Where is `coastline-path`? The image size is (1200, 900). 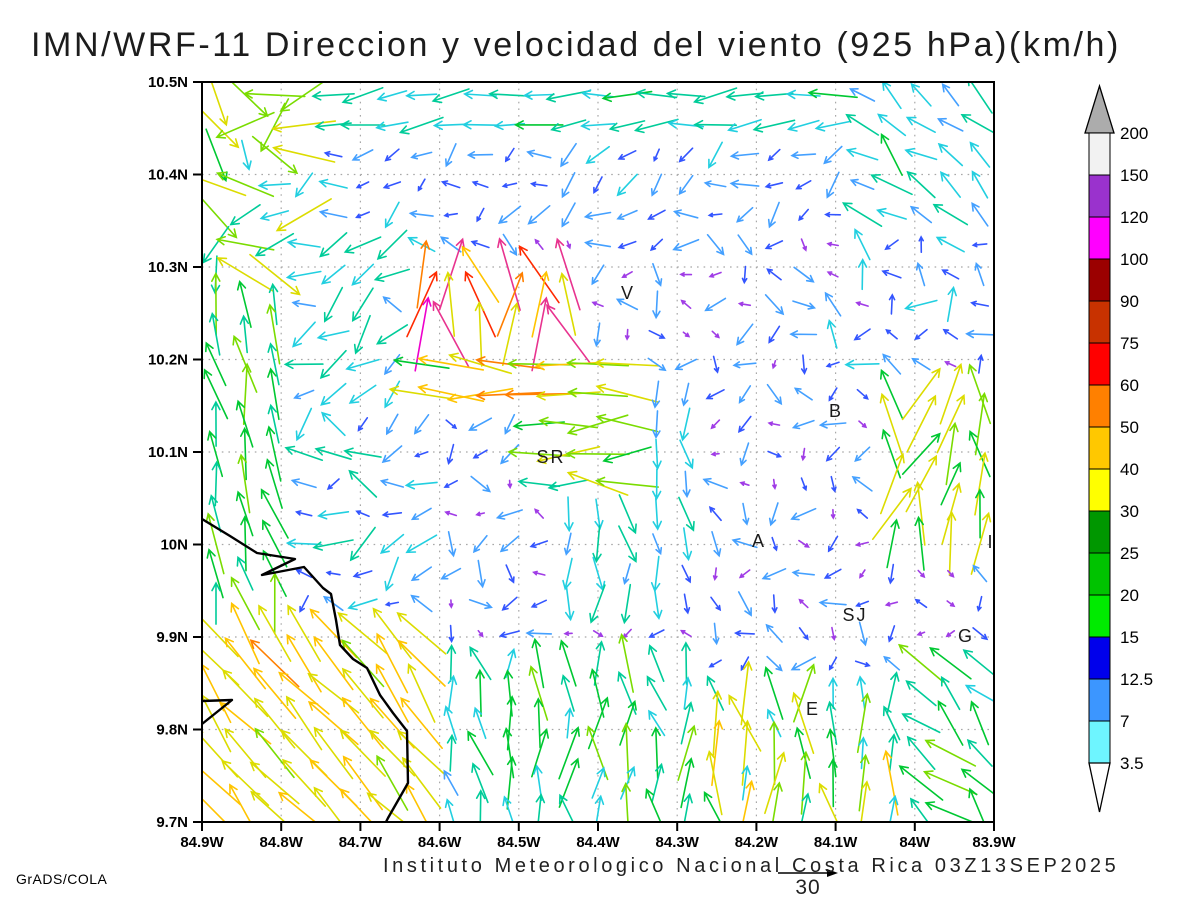
coastline-path is located at coordinates (306, 669).